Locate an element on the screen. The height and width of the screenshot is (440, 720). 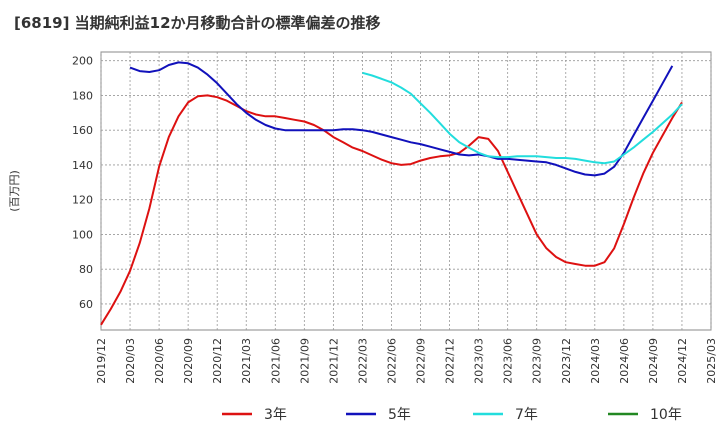
x-tick-label: 2023/12 is located at coordinates (566, 361).